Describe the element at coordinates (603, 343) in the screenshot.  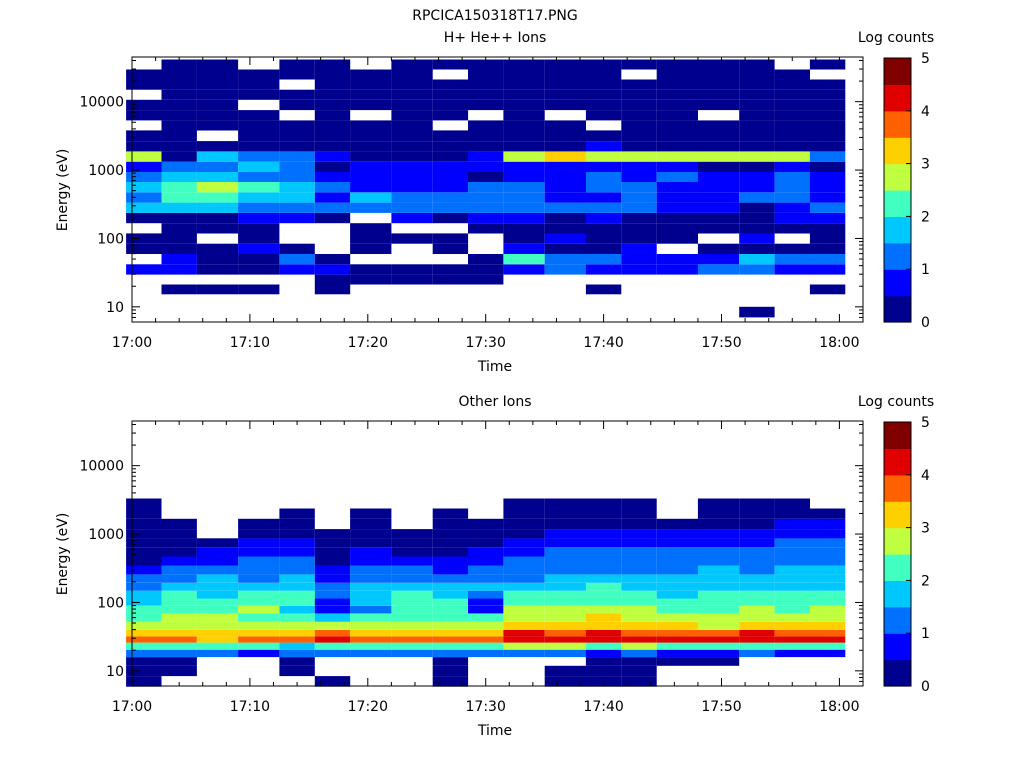
I see `x-tick-label: 17:40` at that location.